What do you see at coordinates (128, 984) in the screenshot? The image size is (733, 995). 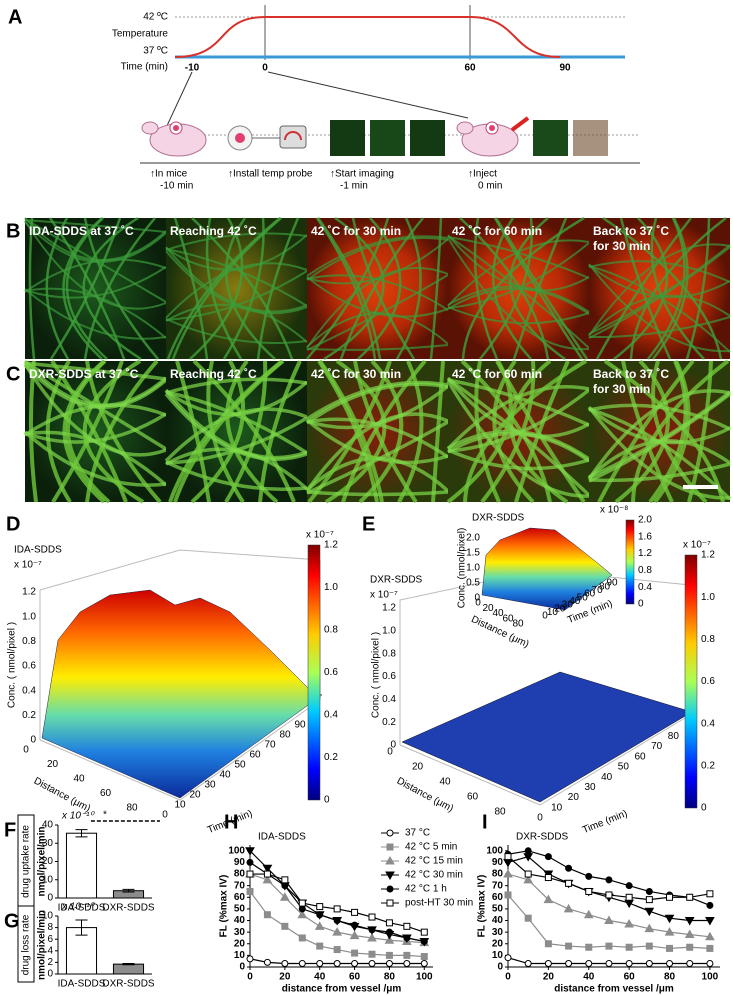 I see `x-tick-label: DXR-SDDS` at bounding box center [128, 984].